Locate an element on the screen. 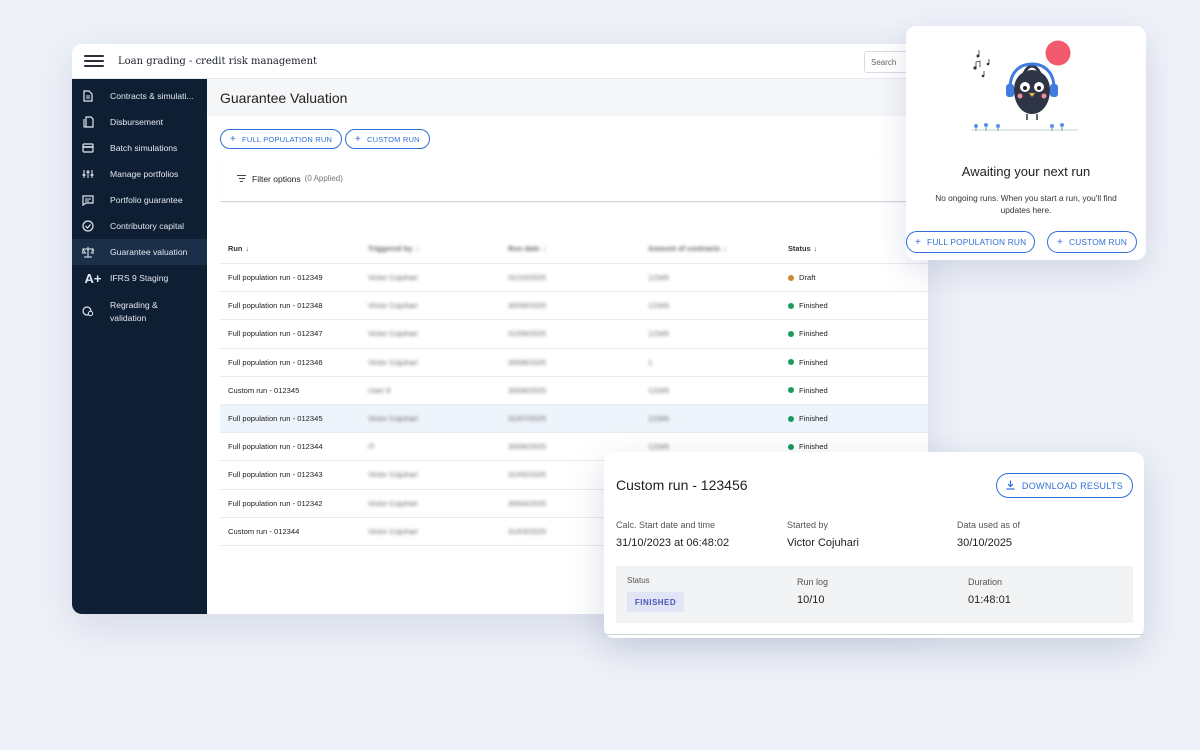 The height and width of the screenshot is (750, 1200). status-badge: FINISHED is located at coordinates (655, 602).